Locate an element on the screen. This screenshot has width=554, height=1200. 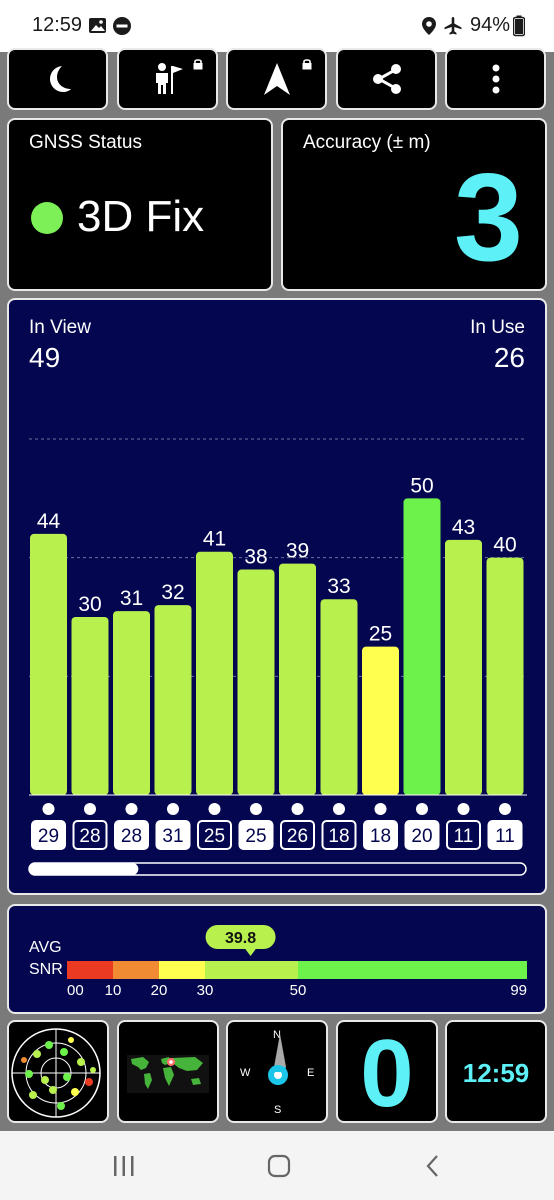
speed-tile: 0 is located at coordinates (387, 1073).